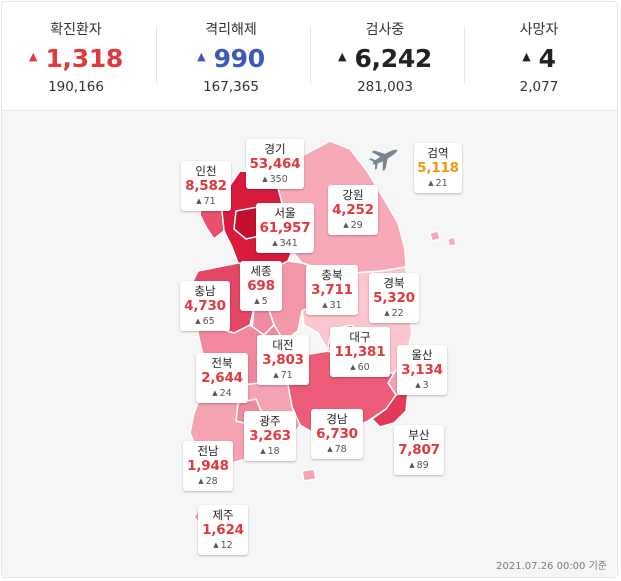 The image size is (621, 581). What do you see at coordinates (547, 58) in the screenshot?
I see `stat-value: 4` at bounding box center [547, 58].